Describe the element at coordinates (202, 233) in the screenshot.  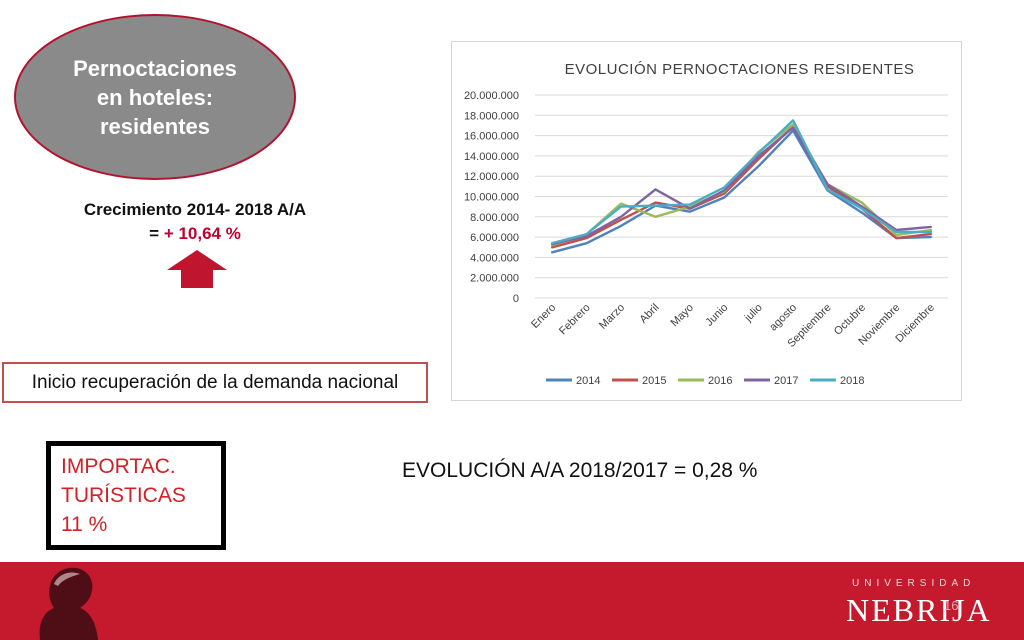
I see `growth-value: + 10,64 %` at that location.